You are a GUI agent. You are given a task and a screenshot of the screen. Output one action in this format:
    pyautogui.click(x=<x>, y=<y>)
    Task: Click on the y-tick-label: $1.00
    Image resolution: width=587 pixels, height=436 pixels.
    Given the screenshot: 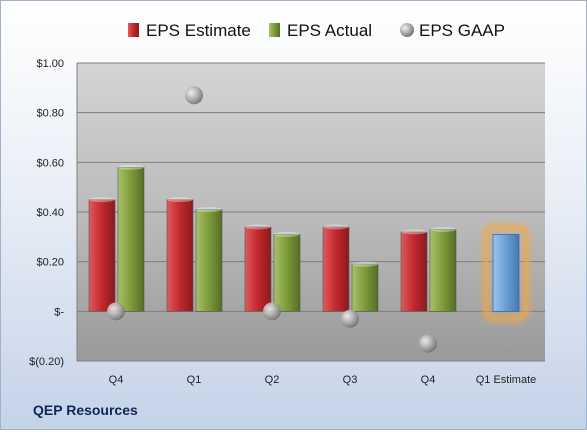 What is the action you would take?
    pyautogui.click(x=50, y=64)
    